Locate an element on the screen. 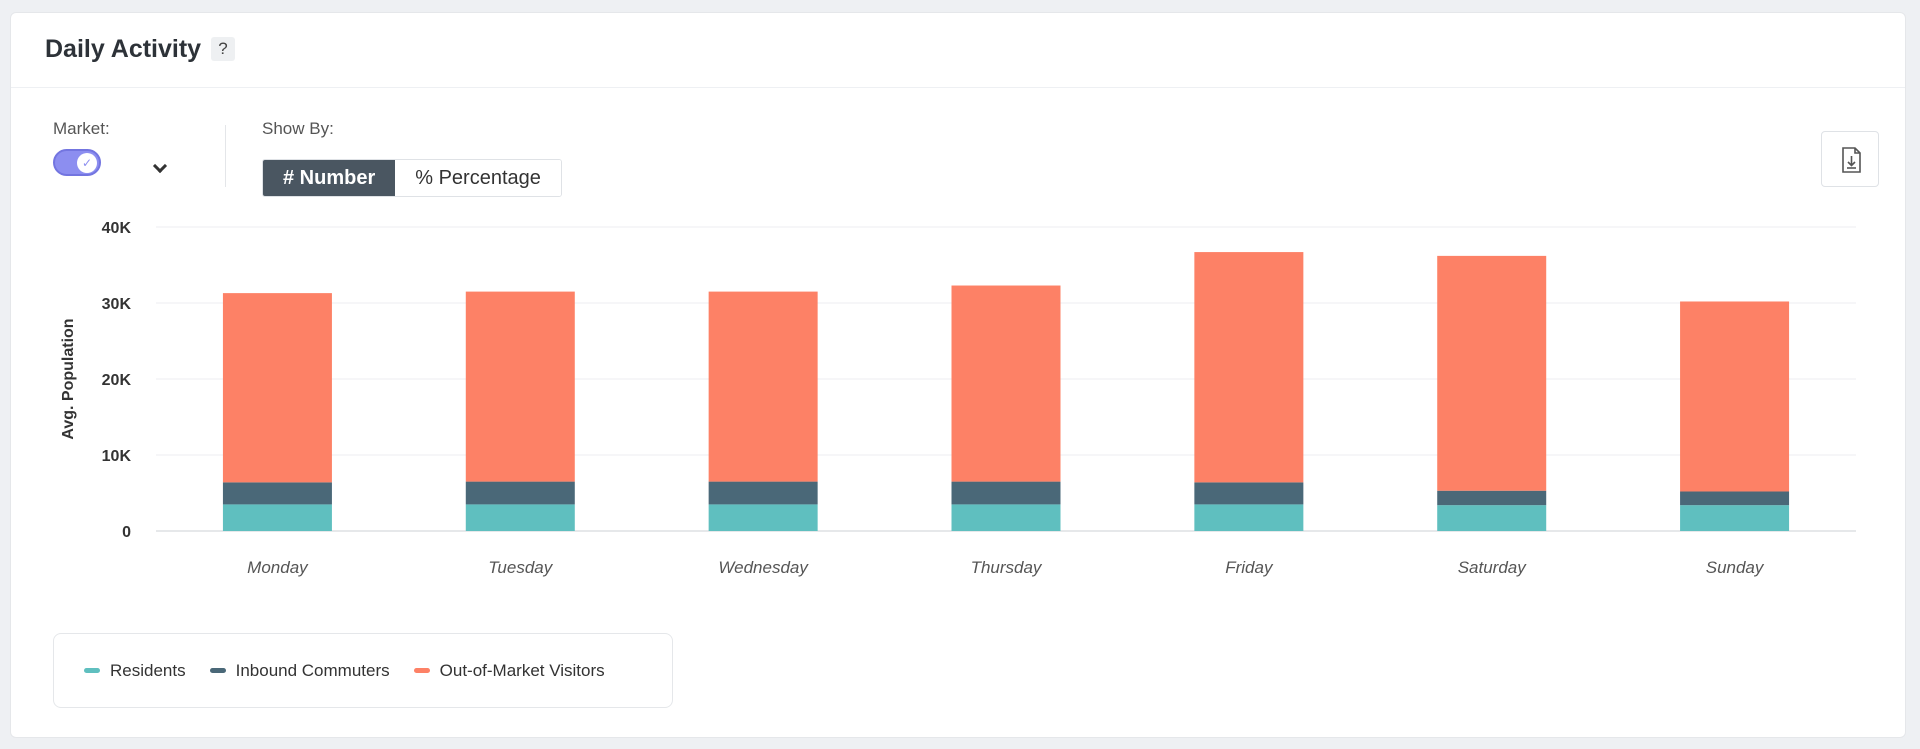 The width and height of the screenshot is (1920, 749). bar-inbound-commuters-saturday is located at coordinates (1492, 498).